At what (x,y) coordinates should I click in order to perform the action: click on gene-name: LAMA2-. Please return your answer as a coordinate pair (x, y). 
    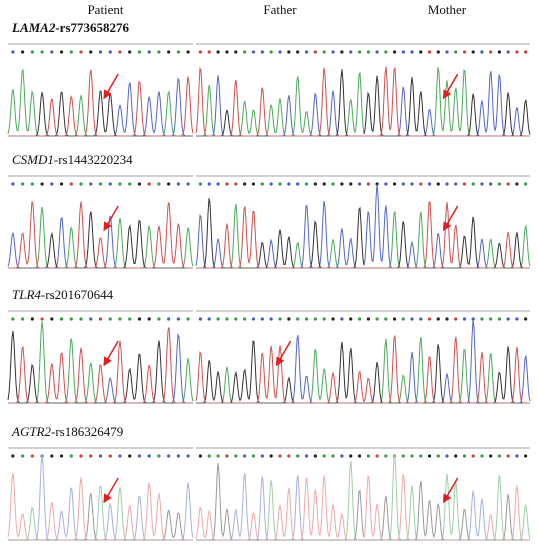
    Looking at the image, I should click on (35, 27).